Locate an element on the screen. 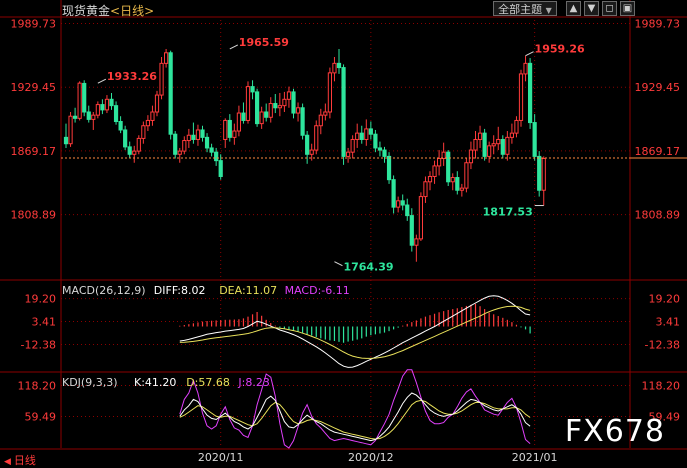  main-y-tick-left: 1869.17 is located at coordinates (34, 151).